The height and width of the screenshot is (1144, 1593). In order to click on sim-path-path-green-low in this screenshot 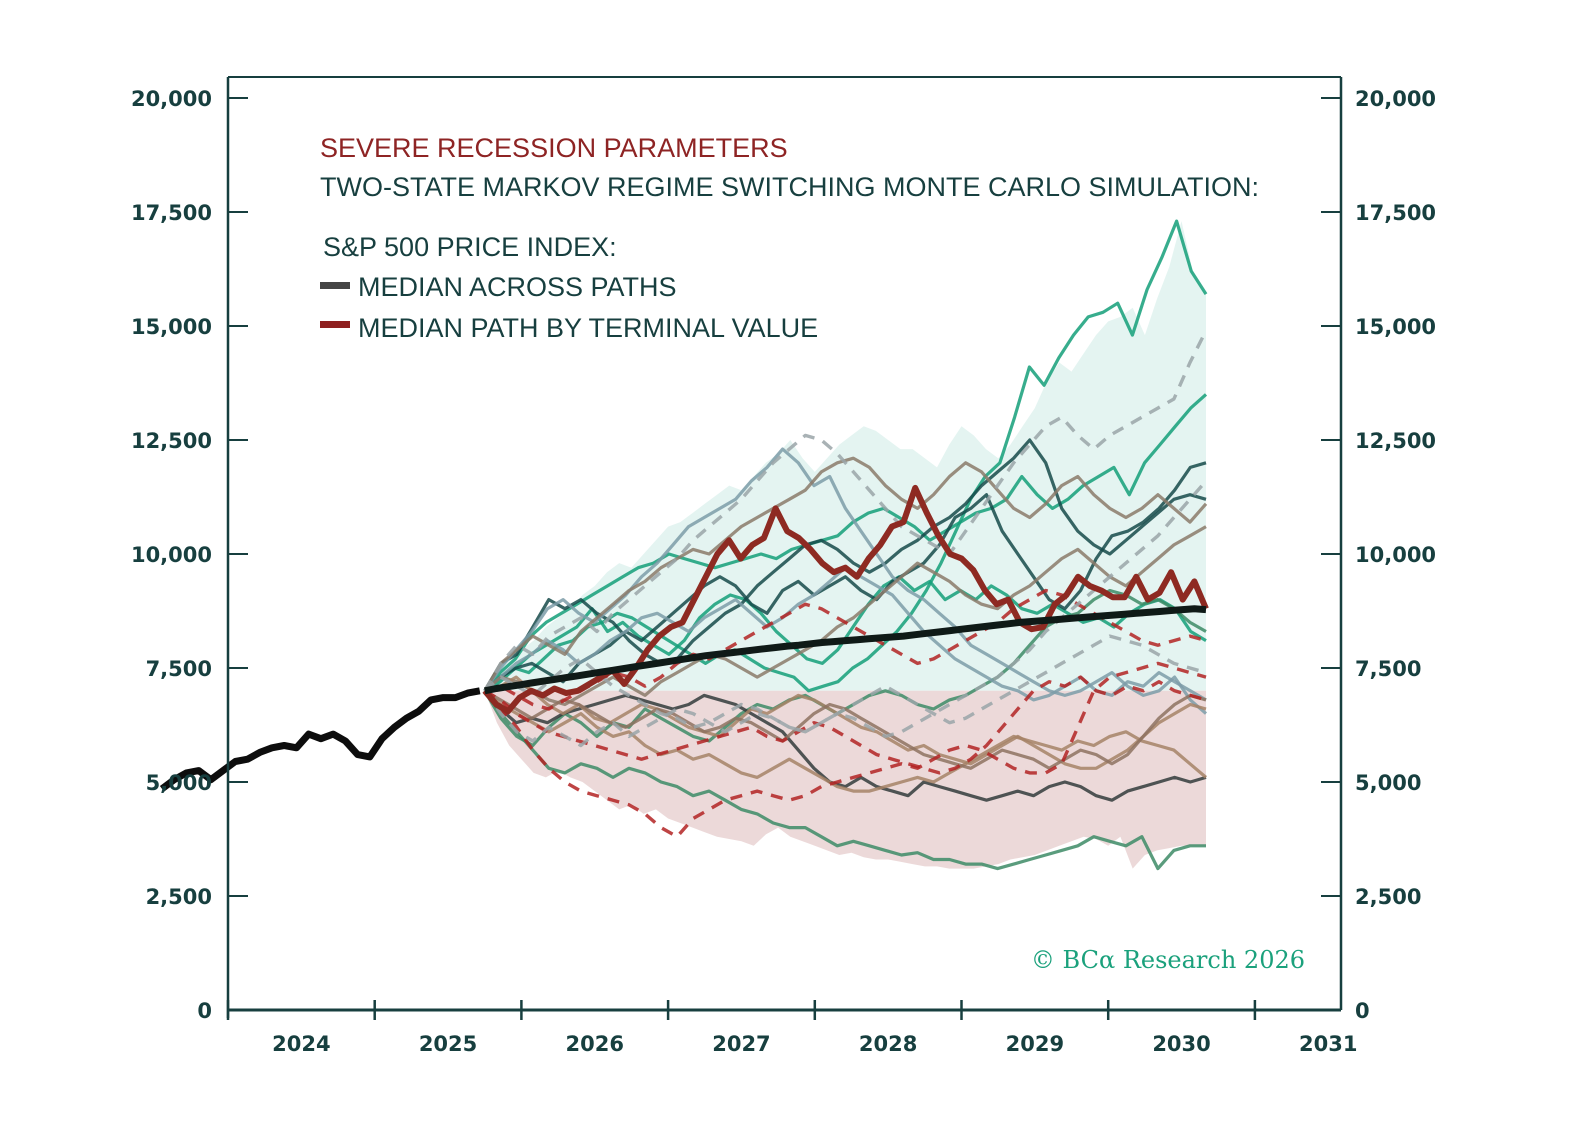, I will do `click(844, 780)`.